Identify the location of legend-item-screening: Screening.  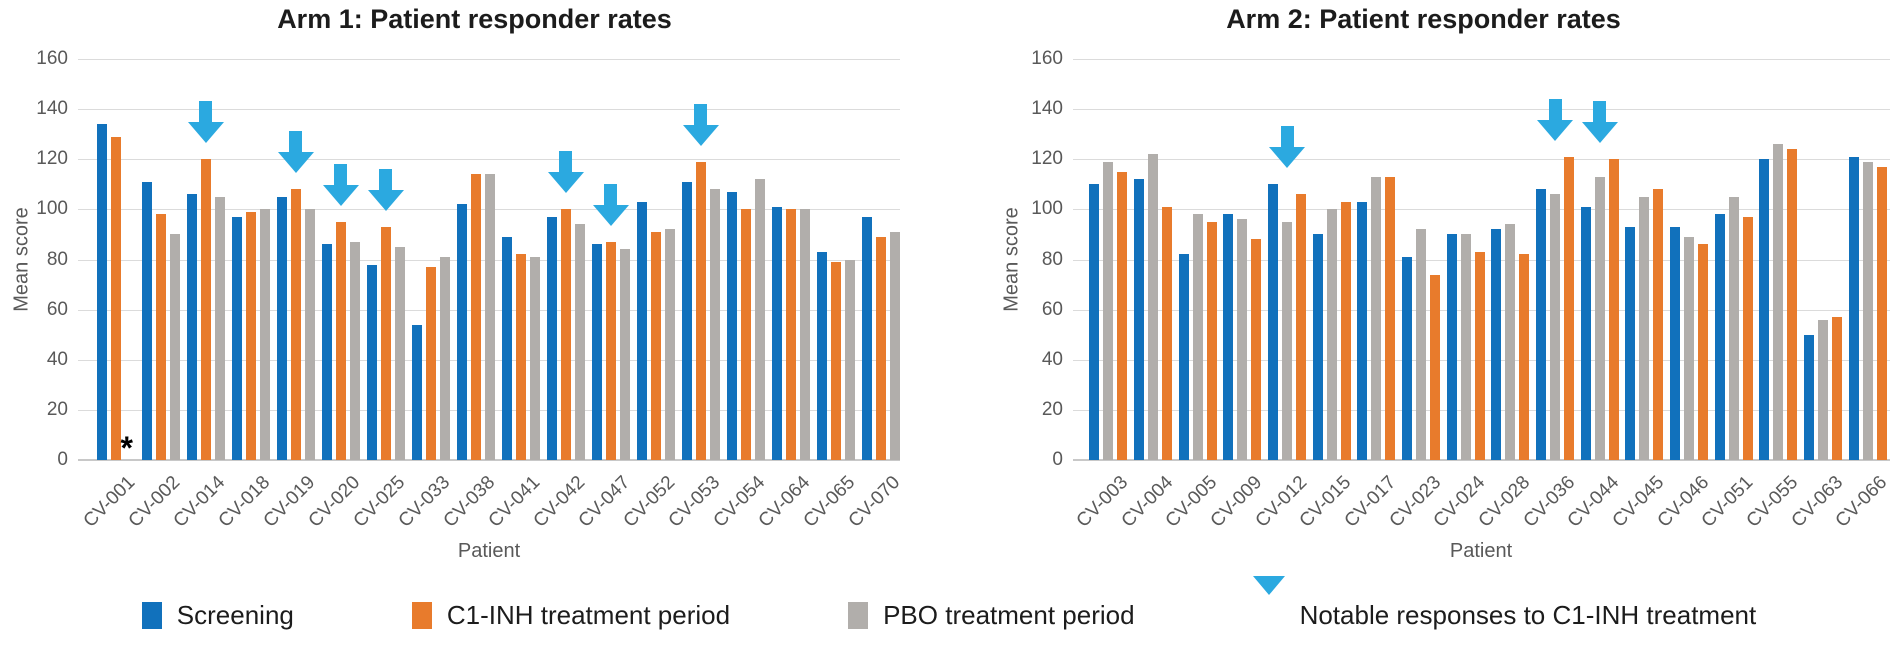
(217, 615).